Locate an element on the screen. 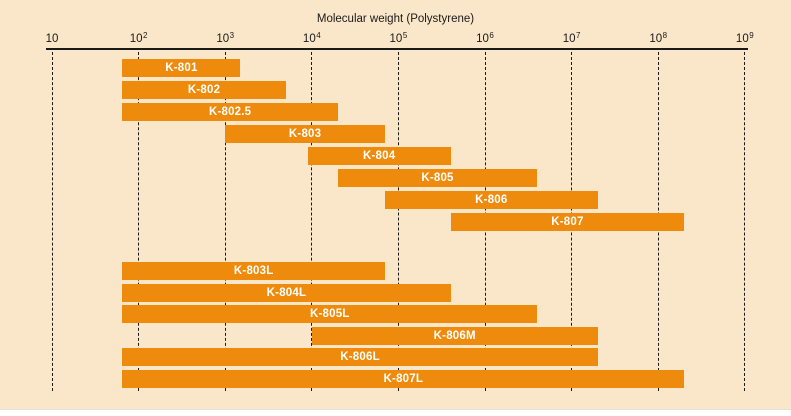  bar-label: K-803 is located at coordinates (305, 134).